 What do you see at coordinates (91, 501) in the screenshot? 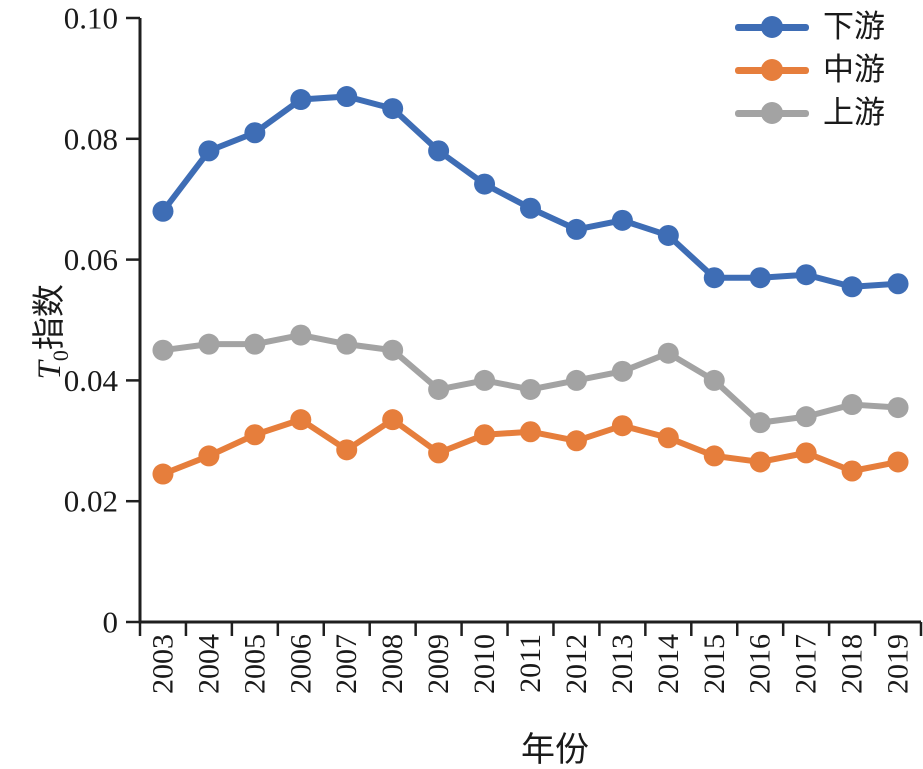
I see `y-tick-label: 0.02` at bounding box center [91, 501].